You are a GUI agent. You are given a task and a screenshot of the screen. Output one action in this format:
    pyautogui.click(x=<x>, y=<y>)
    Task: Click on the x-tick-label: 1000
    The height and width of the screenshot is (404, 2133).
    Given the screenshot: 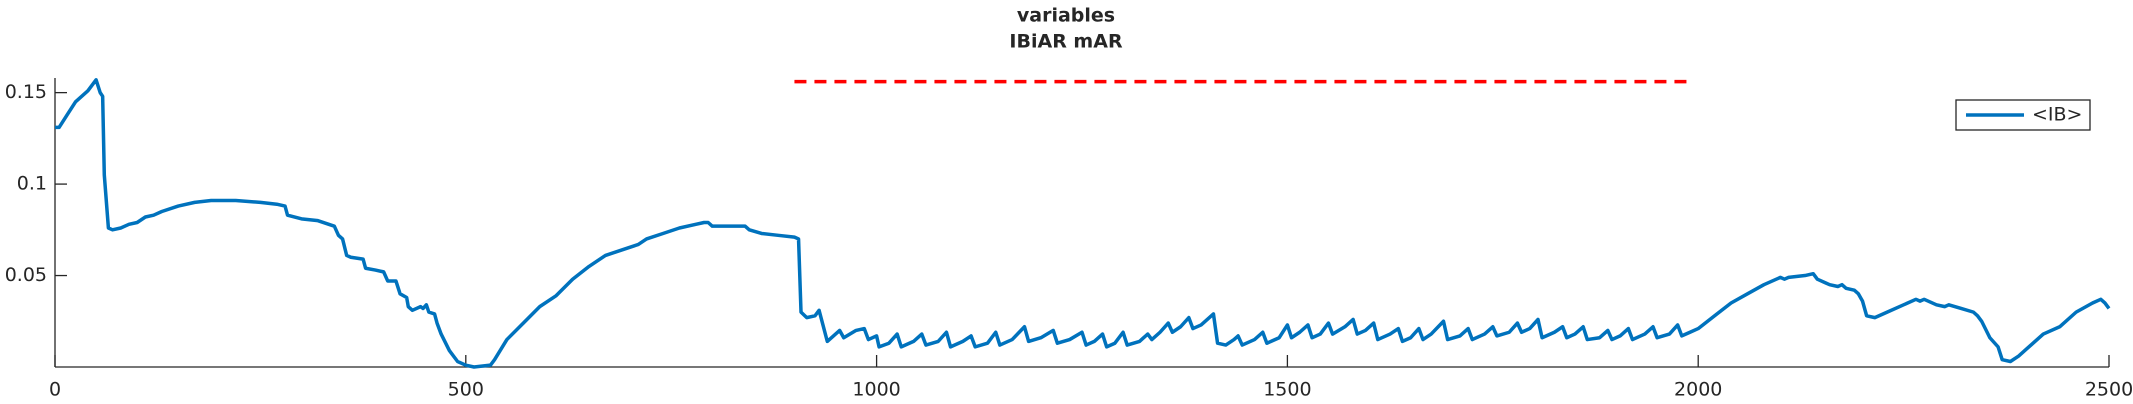 What is the action you would take?
    pyautogui.click(x=876, y=390)
    